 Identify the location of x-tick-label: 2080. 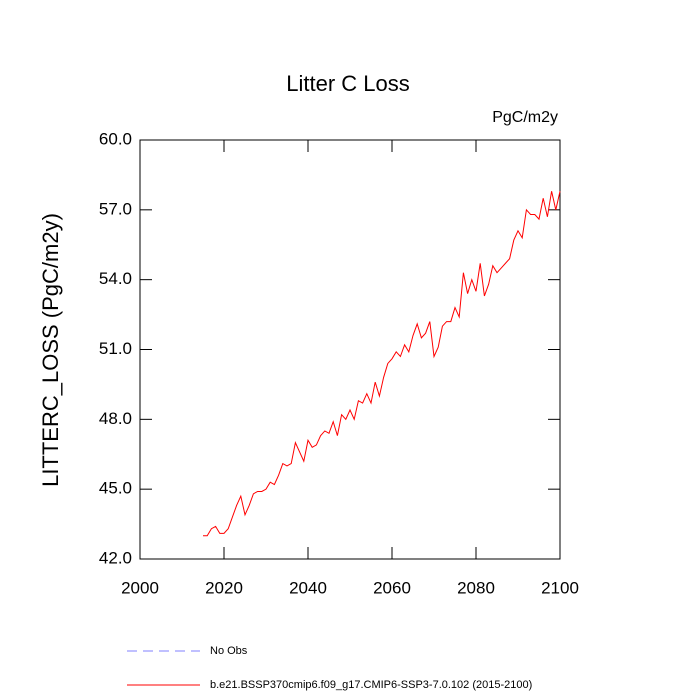
(476, 587).